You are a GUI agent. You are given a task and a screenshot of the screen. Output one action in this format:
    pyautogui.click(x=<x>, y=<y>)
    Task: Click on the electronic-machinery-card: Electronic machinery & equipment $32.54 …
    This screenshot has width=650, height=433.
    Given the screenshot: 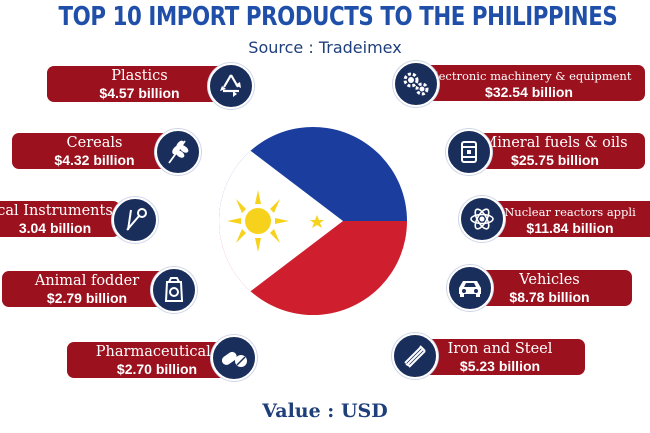 What is the action you would take?
    pyautogui.click(x=529, y=83)
    